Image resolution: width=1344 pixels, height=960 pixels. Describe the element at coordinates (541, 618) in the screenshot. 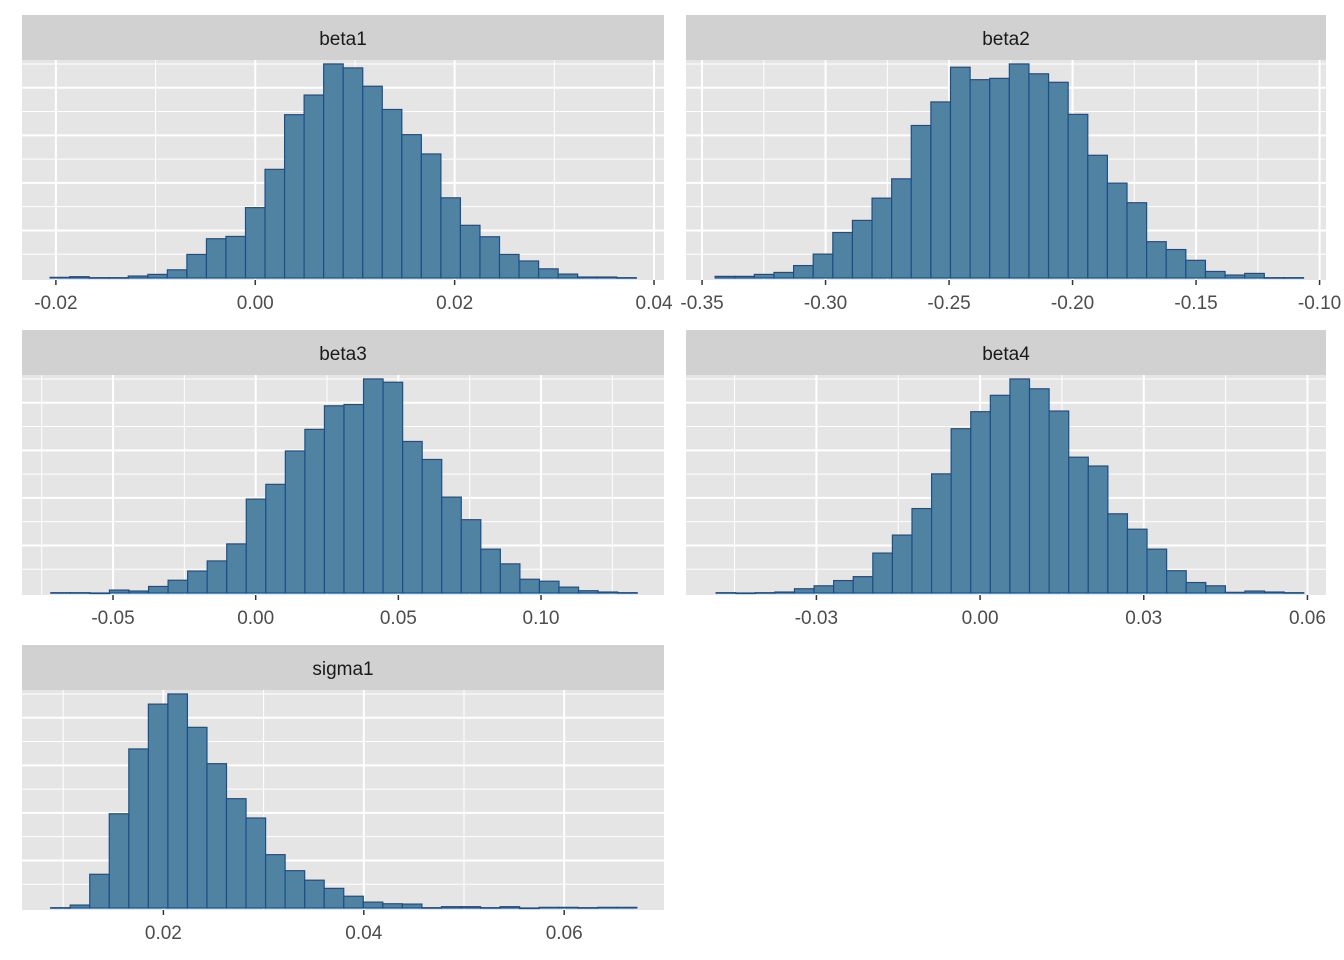

I see `x-tick-label: 0.10` at that location.